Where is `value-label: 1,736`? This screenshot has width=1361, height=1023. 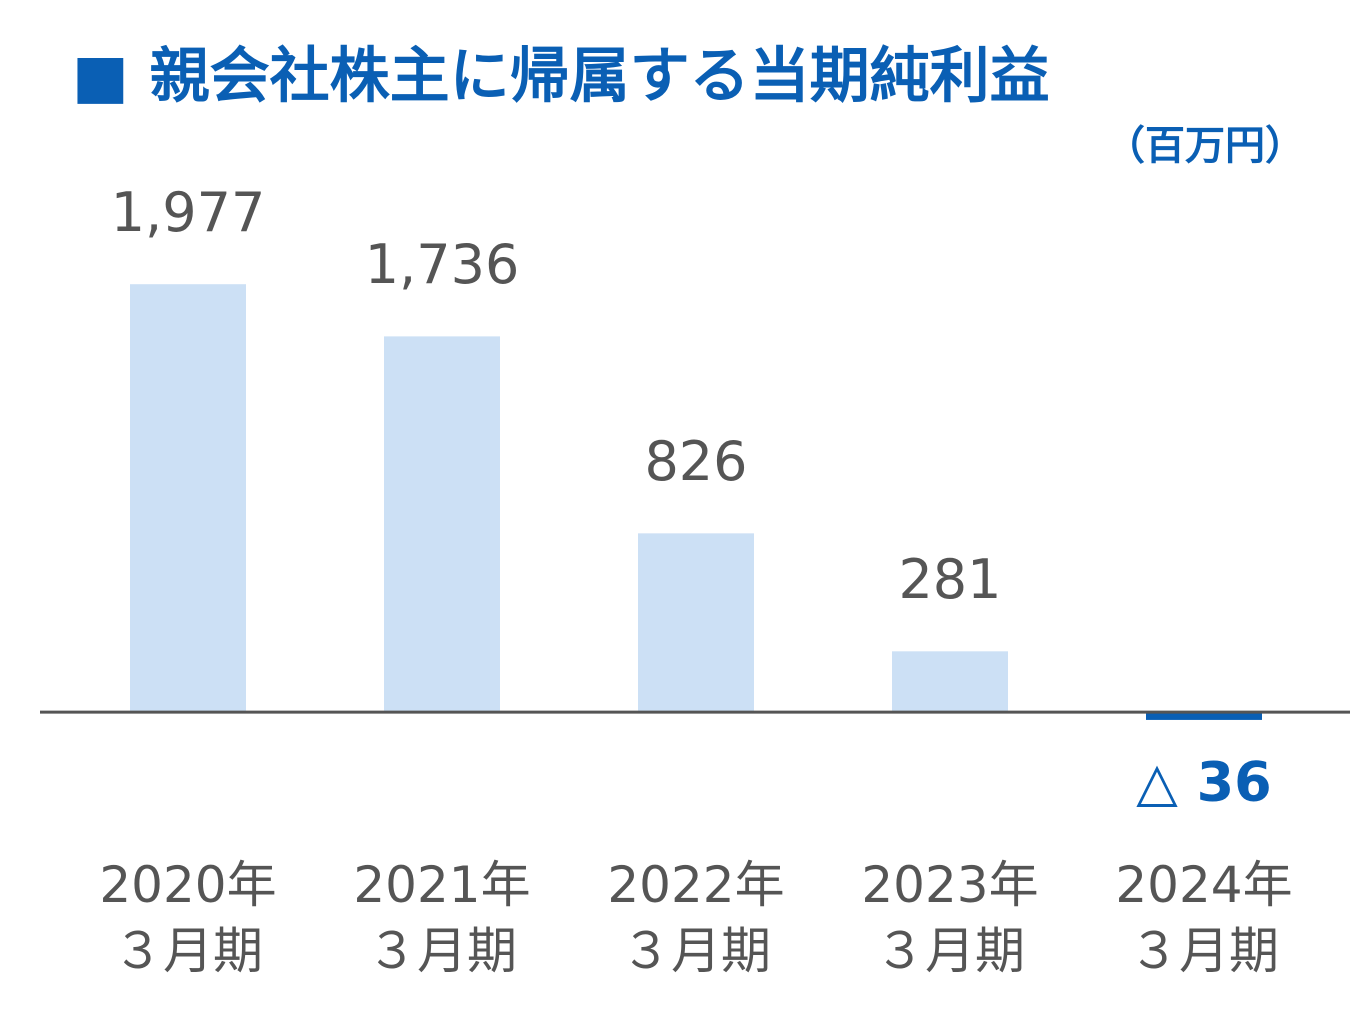 value-label: 1,736 is located at coordinates (442, 264).